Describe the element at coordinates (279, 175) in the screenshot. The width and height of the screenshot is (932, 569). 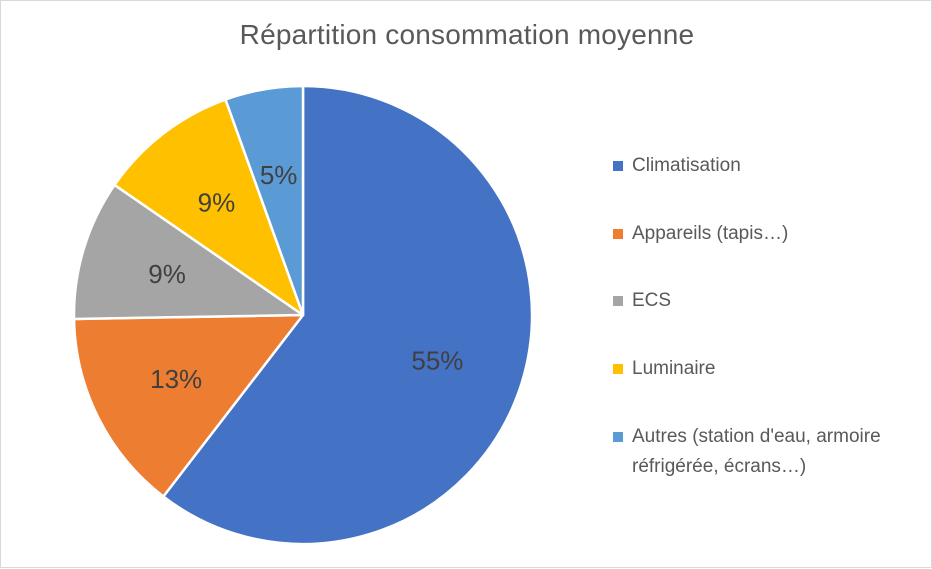
I see `slice-label-autres: 5%` at that location.